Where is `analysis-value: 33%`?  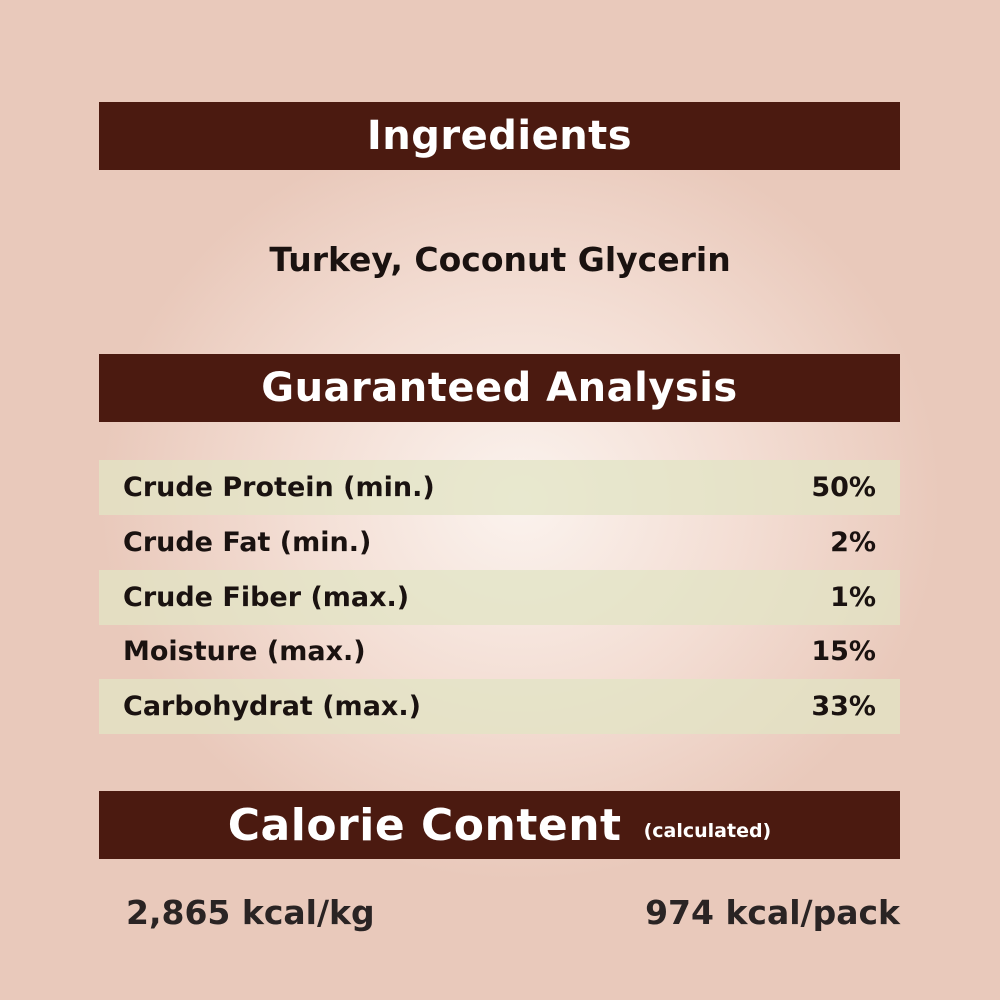
analysis-value: 33% is located at coordinates (843, 706).